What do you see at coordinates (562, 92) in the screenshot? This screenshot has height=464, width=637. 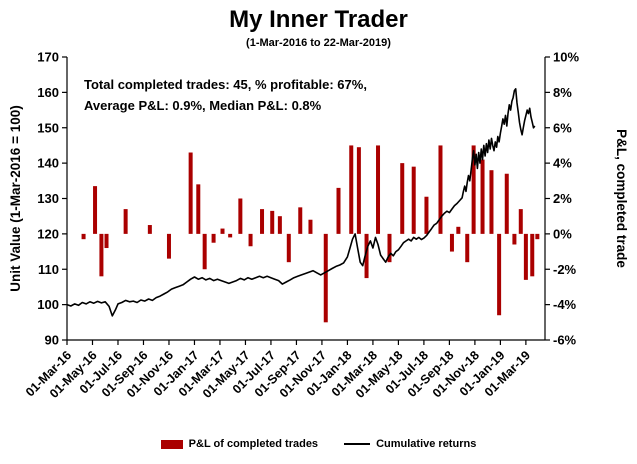 I see `right-tick-label: 8%` at bounding box center [562, 92].